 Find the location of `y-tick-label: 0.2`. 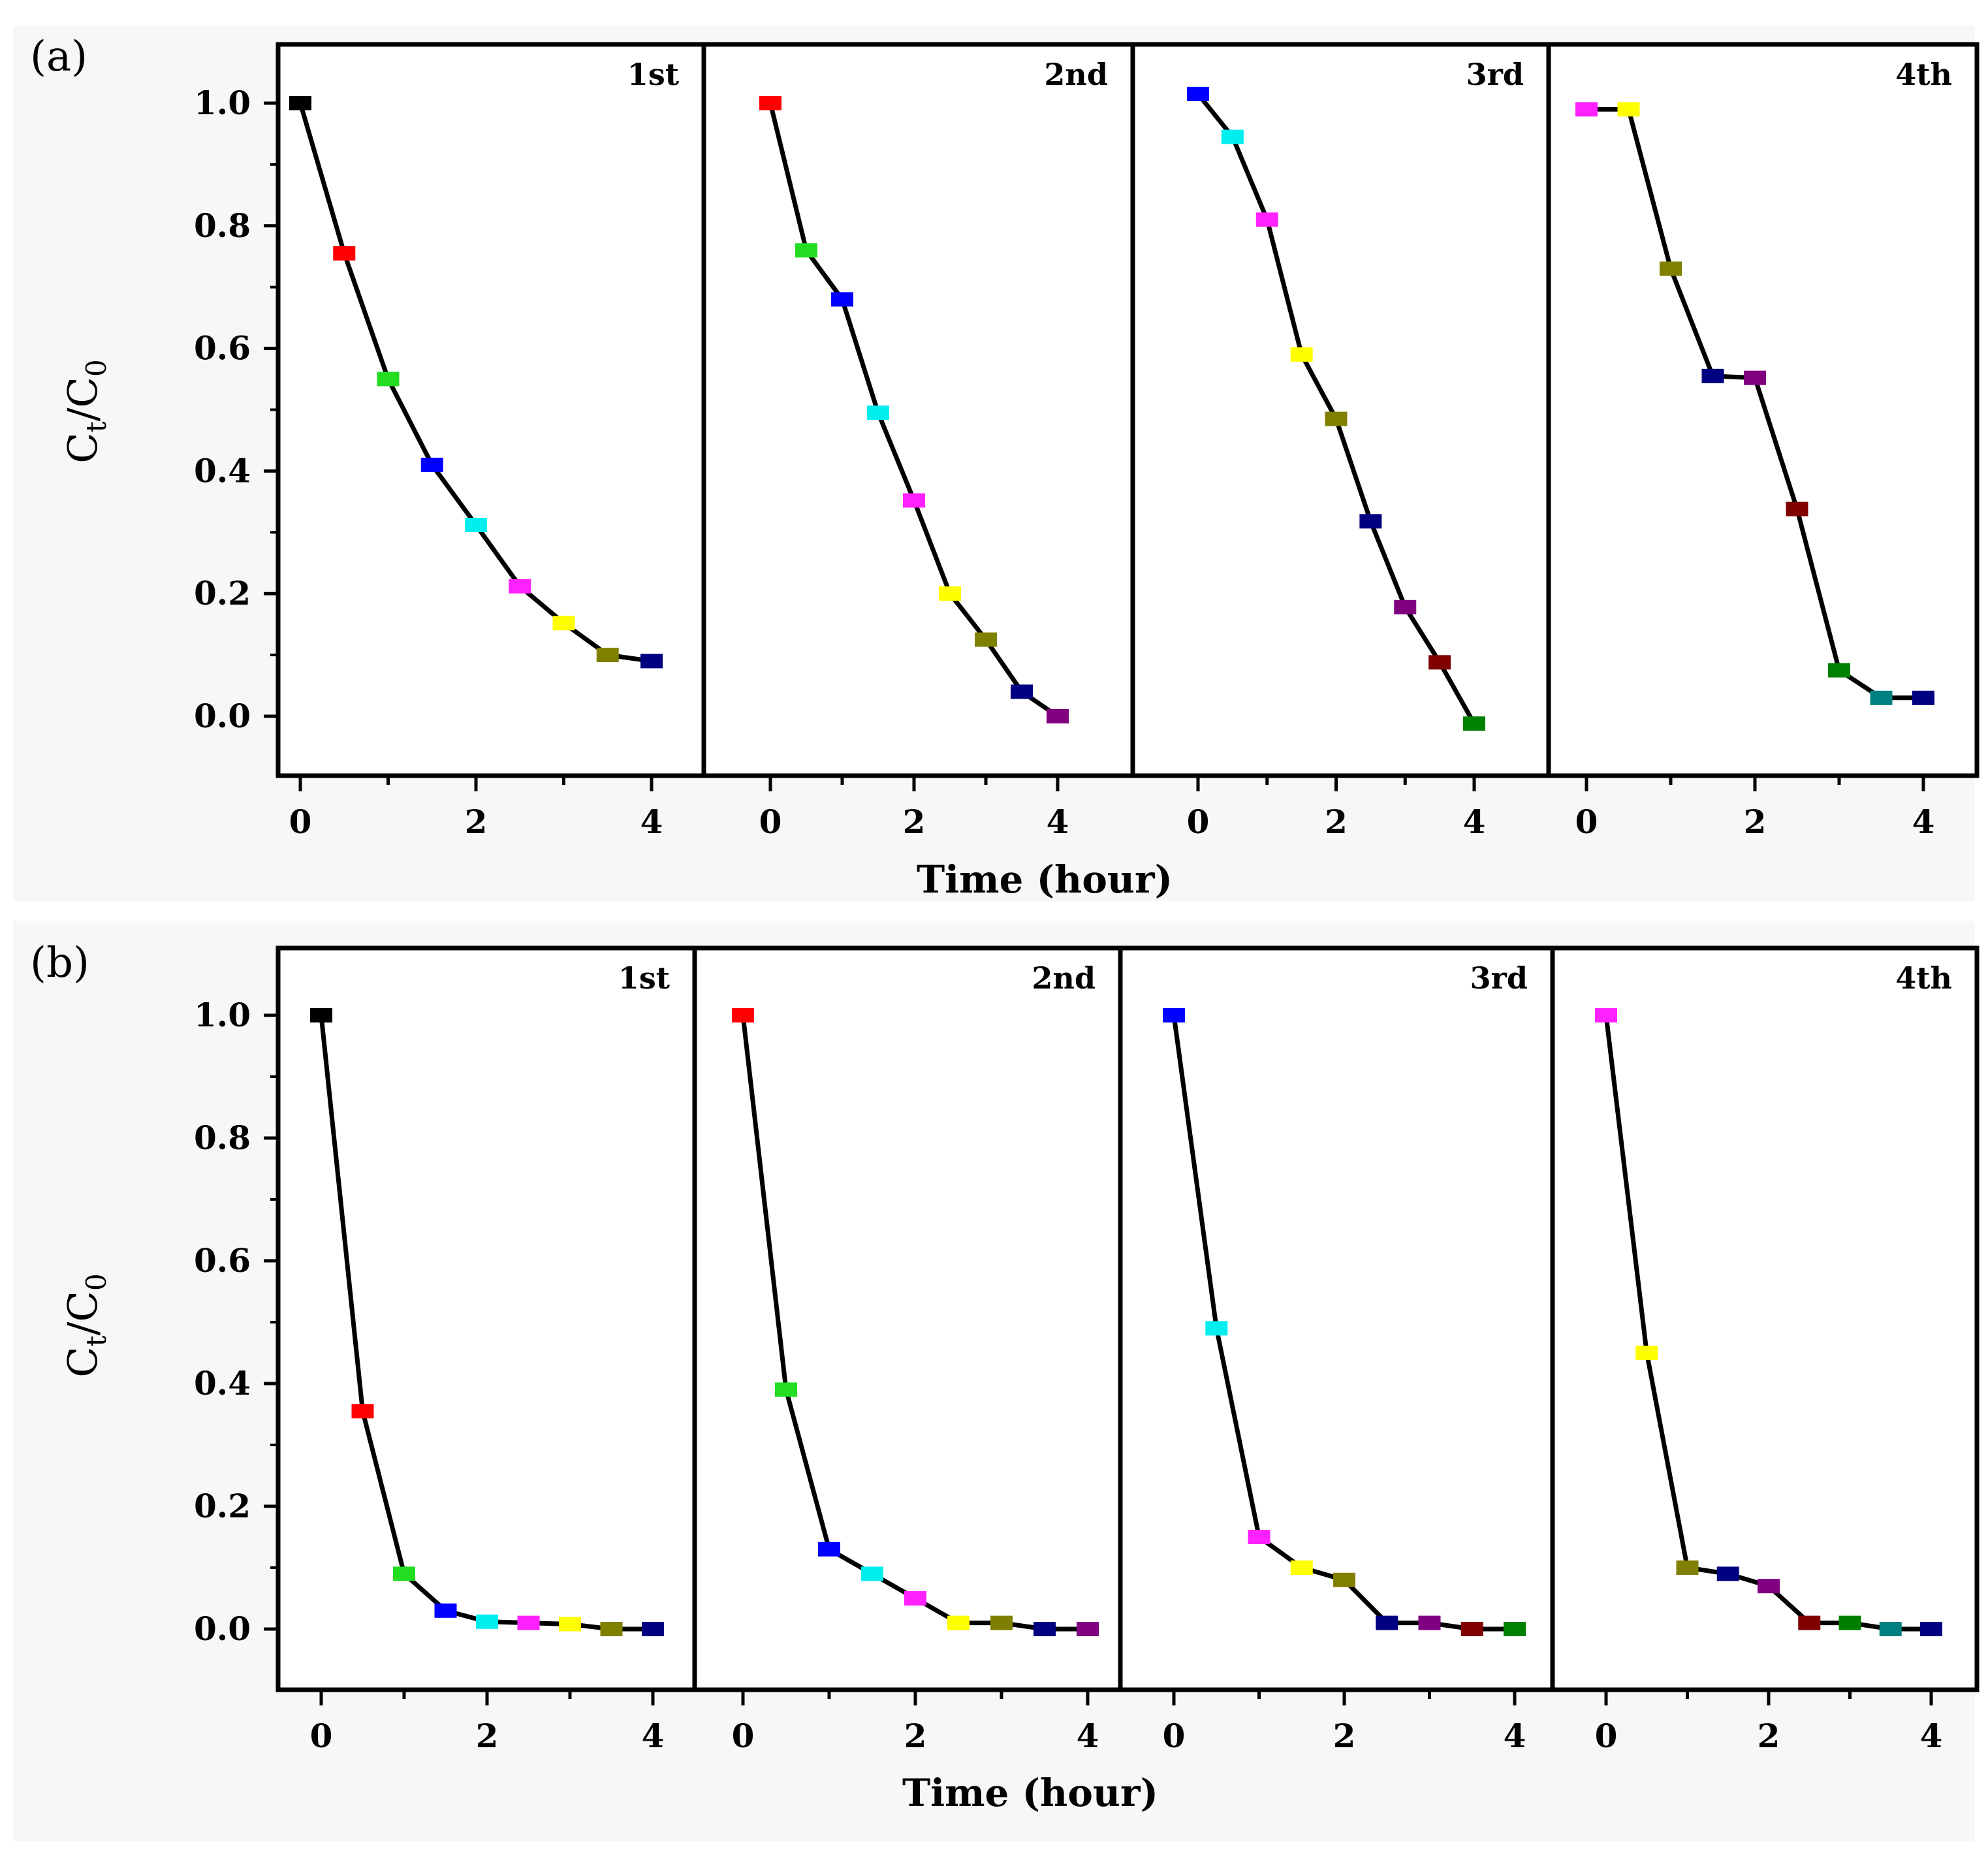

y-tick-label: 0.2 is located at coordinates (222, 1506).